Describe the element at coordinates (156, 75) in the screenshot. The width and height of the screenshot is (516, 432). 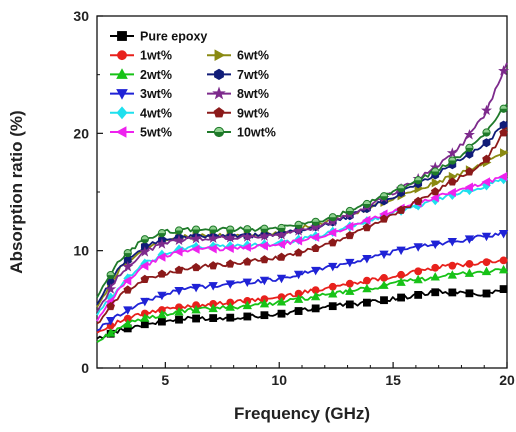
I see `legend-label: 2wt%` at that location.